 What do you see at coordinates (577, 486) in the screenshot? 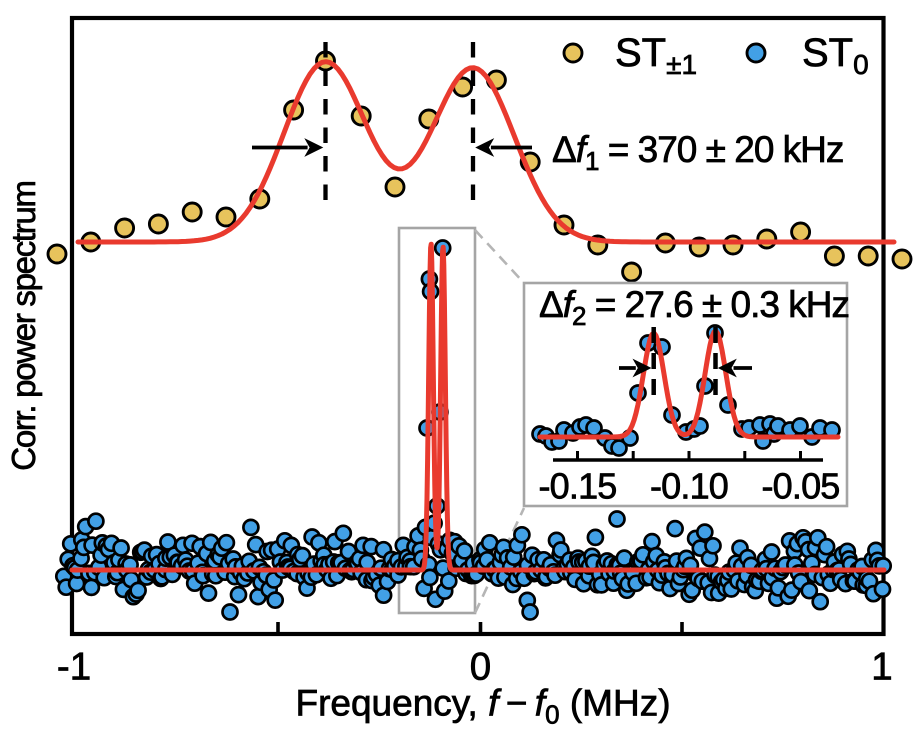
I see `svg-text: -0.15` at bounding box center [577, 486].